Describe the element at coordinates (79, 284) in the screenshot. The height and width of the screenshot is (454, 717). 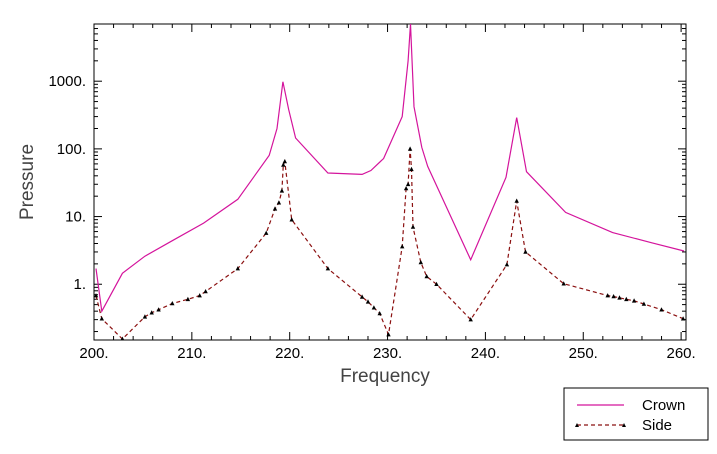
I see `y-tick-label: 1.` at that location.